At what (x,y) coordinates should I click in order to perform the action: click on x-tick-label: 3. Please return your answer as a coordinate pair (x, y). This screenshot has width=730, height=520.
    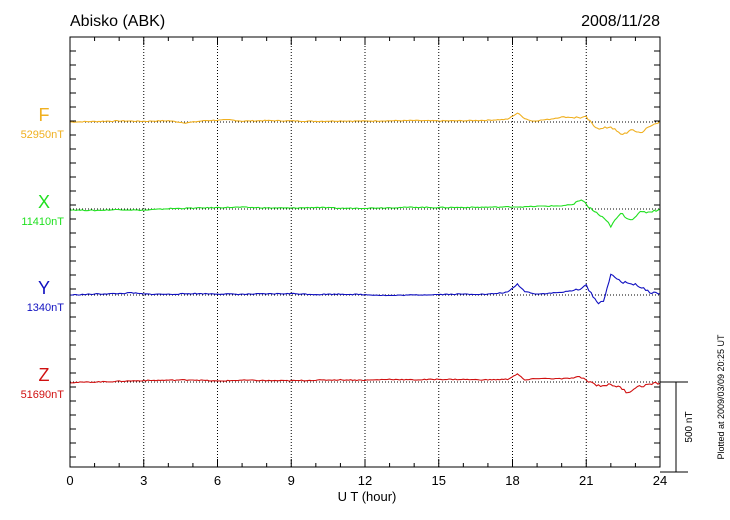
    Looking at the image, I should click on (143, 480).